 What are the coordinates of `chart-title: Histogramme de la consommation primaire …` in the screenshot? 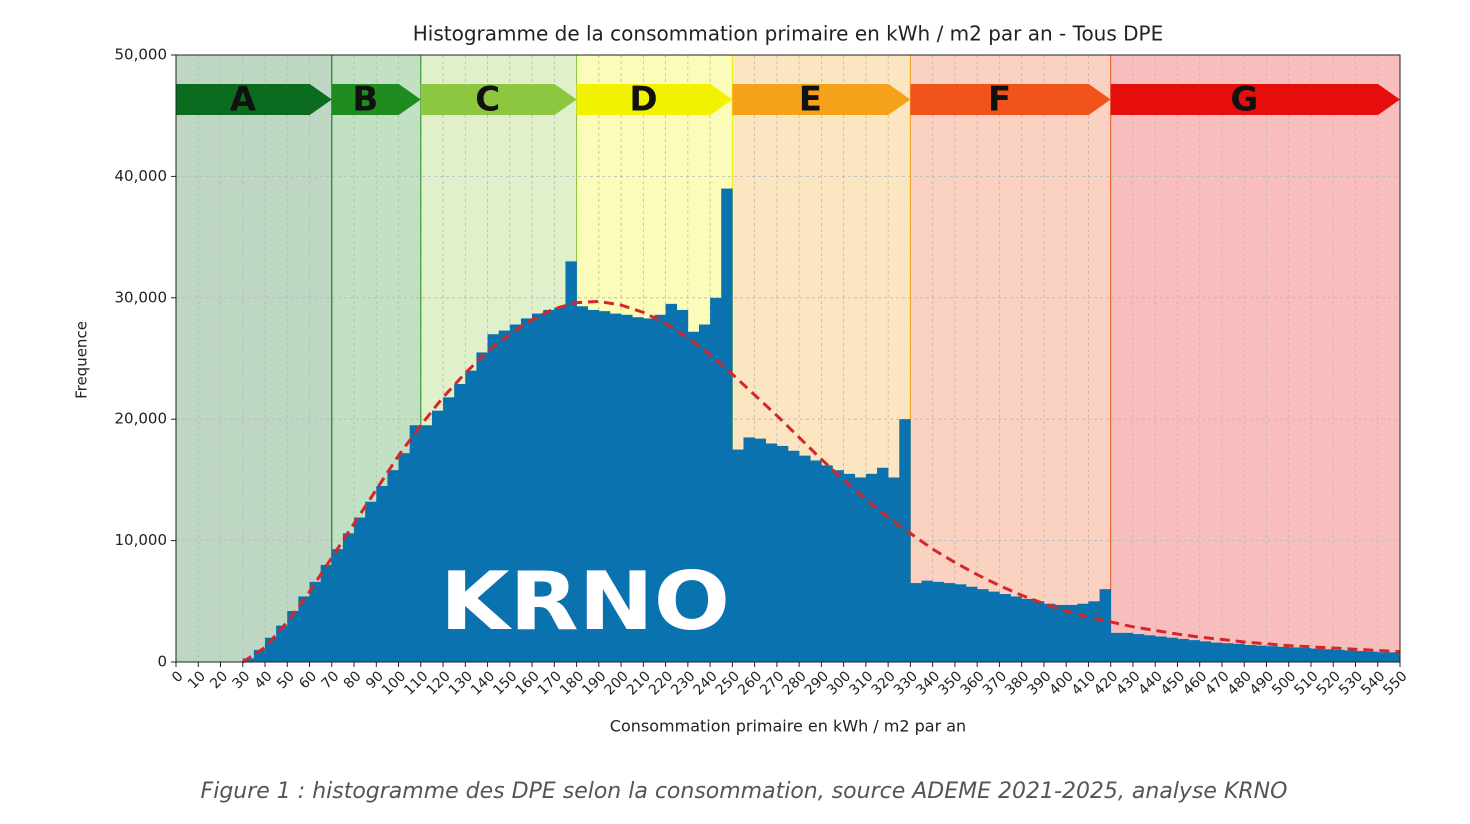 It's located at (788, 34).